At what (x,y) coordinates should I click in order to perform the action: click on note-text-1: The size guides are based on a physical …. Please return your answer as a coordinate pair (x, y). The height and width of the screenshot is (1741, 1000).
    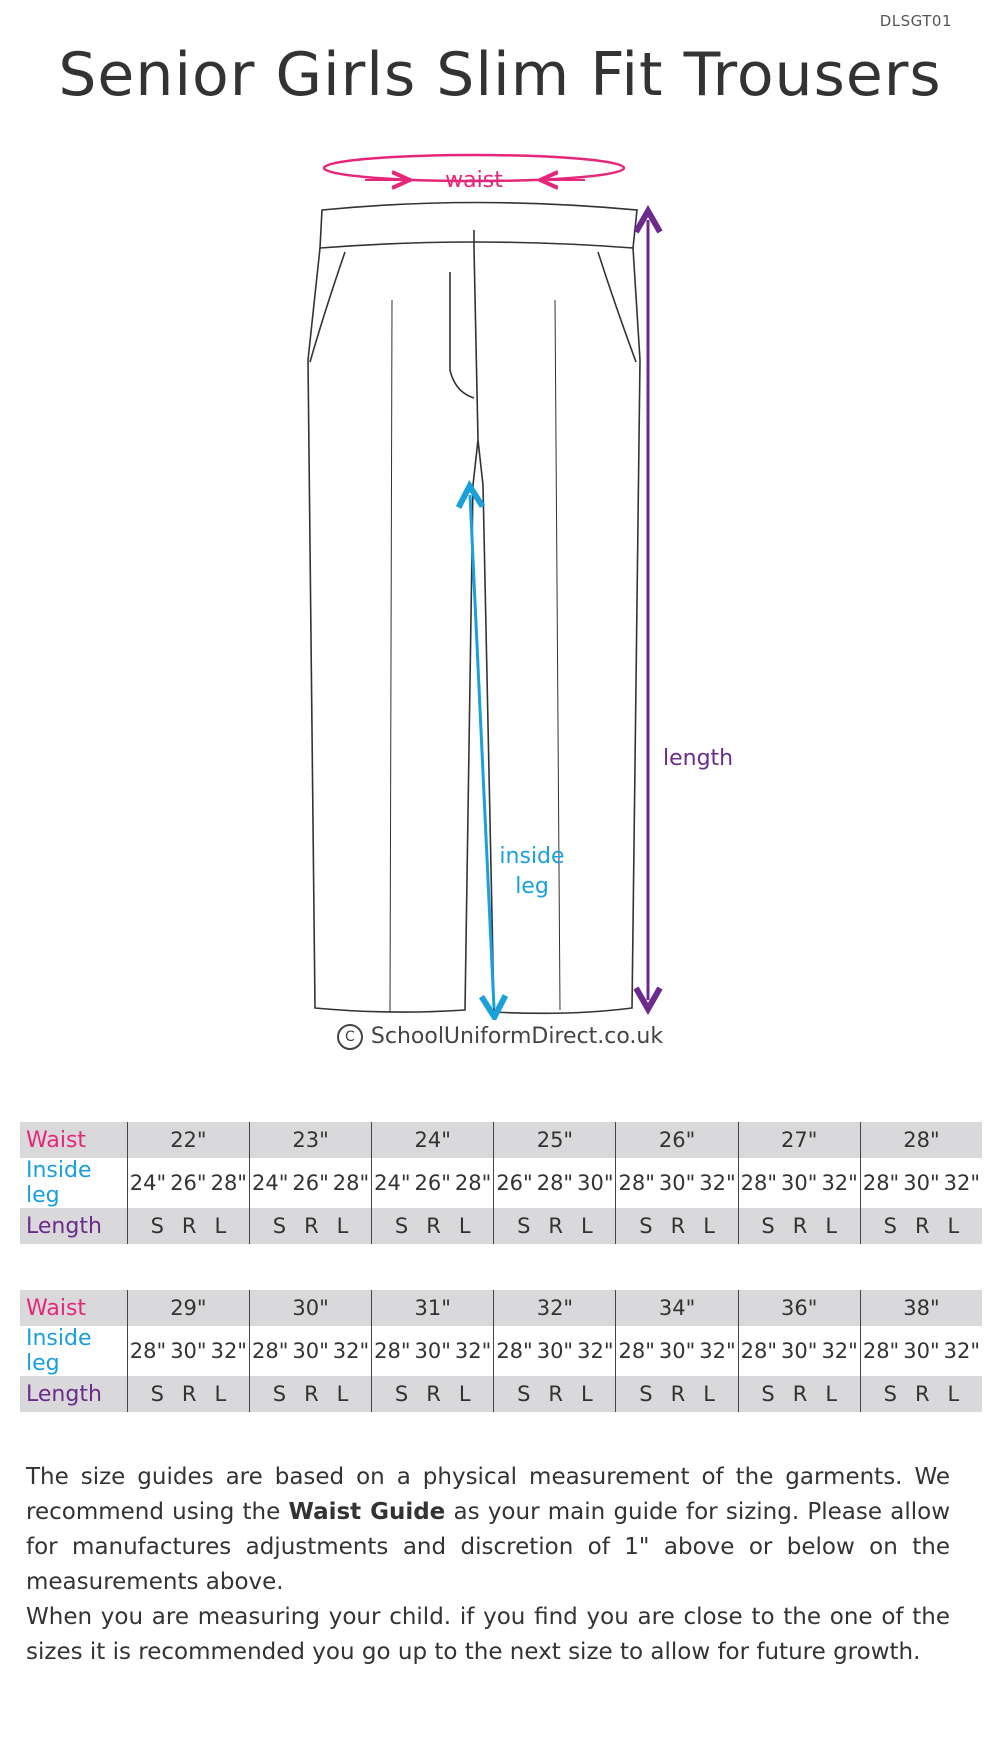
    Looking at the image, I should click on (488, 1494).